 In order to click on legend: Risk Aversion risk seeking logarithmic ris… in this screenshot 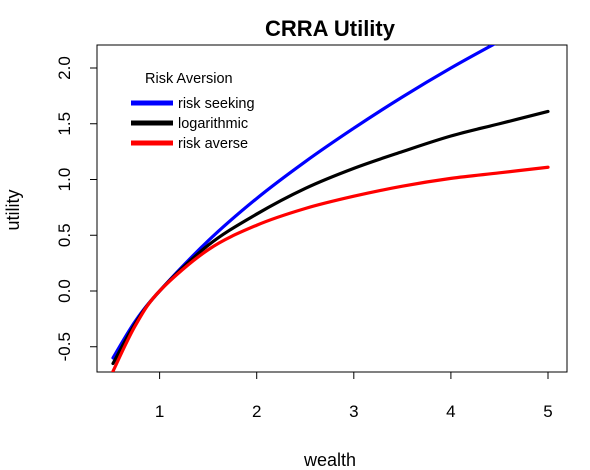, I will do `click(193, 111)`.